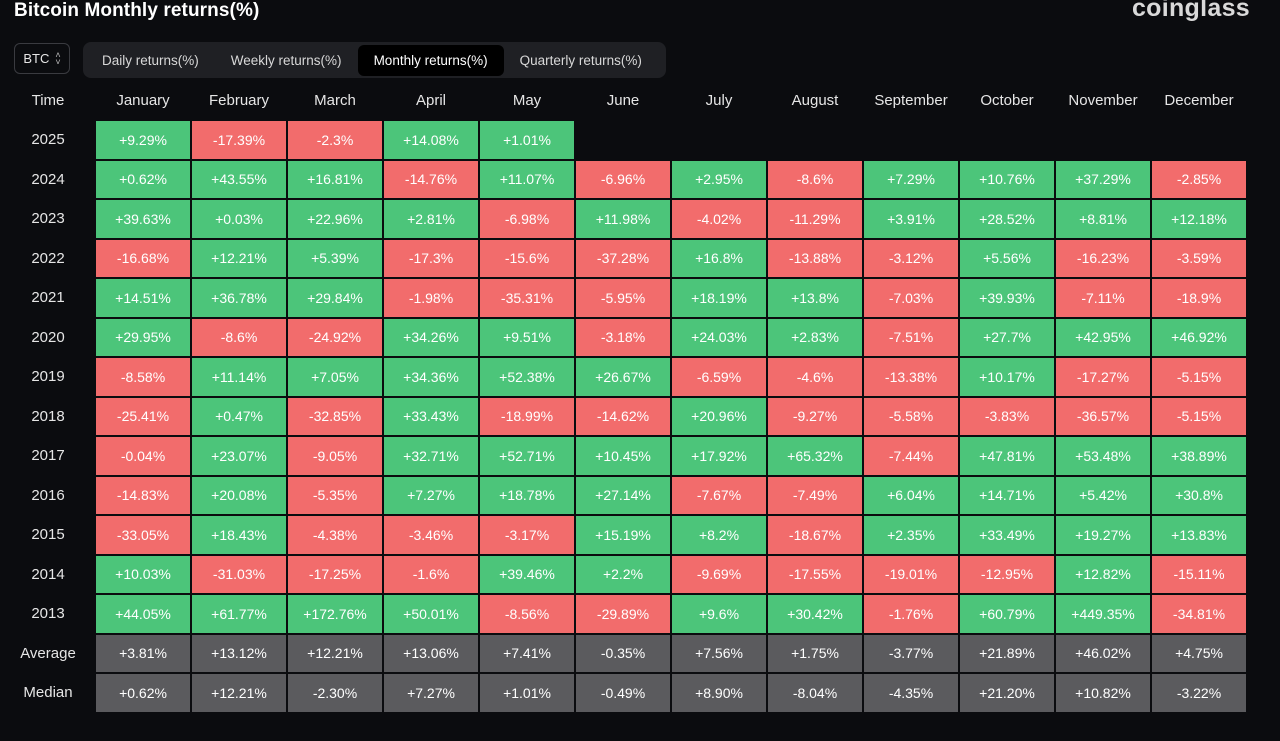 The image size is (1280, 741). What do you see at coordinates (48, 258) in the screenshot?
I see `row-label: 2022` at bounding box center [48, 258].